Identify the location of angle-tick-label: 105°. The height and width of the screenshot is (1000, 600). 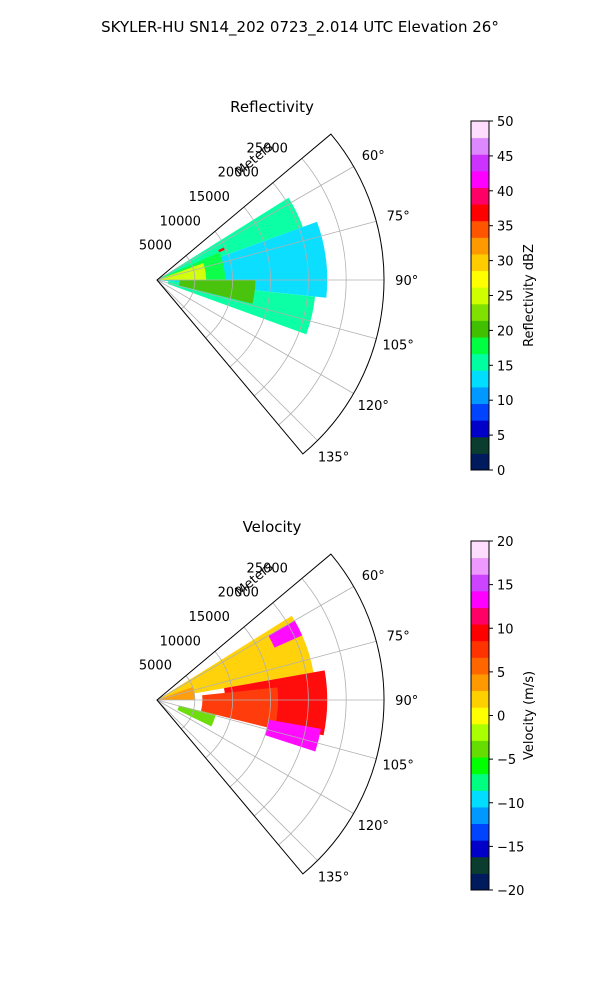
(398, 766).